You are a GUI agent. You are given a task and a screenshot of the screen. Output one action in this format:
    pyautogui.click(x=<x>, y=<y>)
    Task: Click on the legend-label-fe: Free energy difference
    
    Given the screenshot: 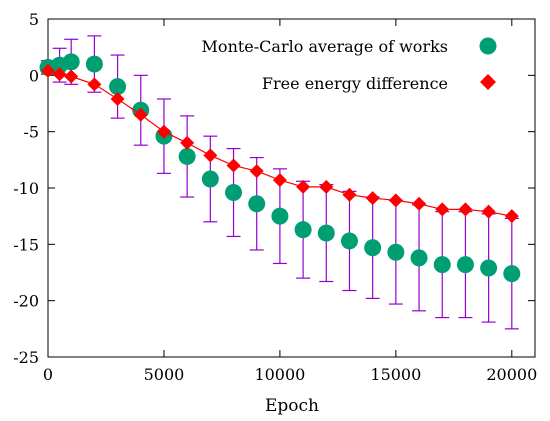 What is the action you would take?
    pyautogui.click(x=355, y=83)
    